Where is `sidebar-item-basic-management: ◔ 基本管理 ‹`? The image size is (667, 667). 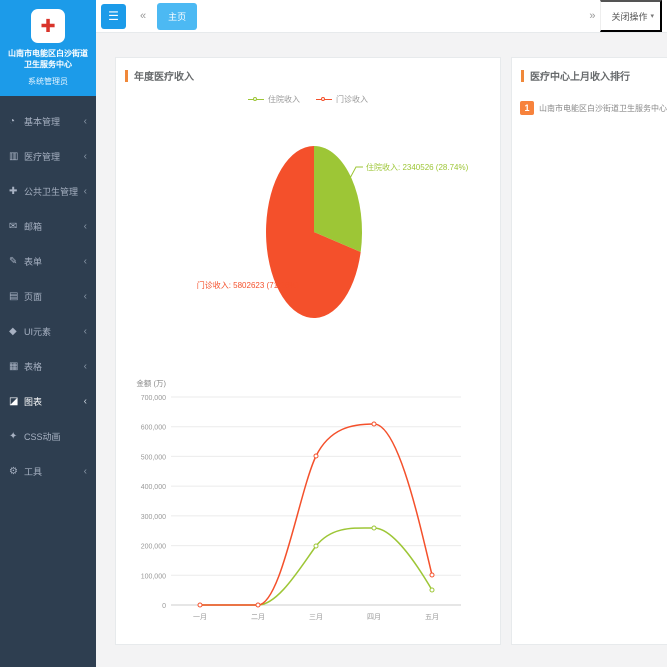
sidebar-item-basic-management: ◔ 基本管理 ‹ is located at coordinates (48, 121).